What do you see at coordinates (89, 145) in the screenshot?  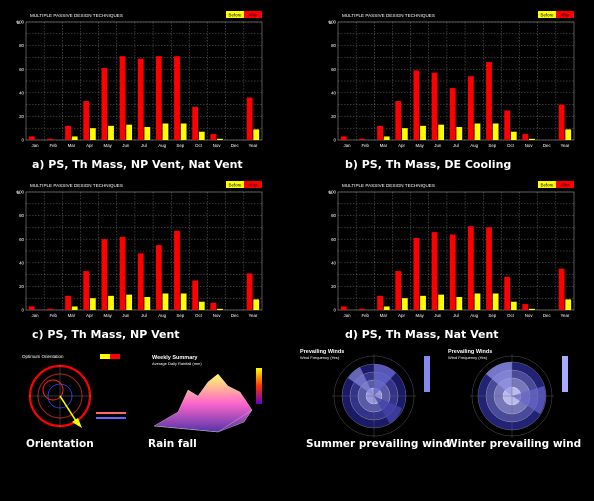 I see `x-tick-label: Apr` at bounding box center [89, 145].